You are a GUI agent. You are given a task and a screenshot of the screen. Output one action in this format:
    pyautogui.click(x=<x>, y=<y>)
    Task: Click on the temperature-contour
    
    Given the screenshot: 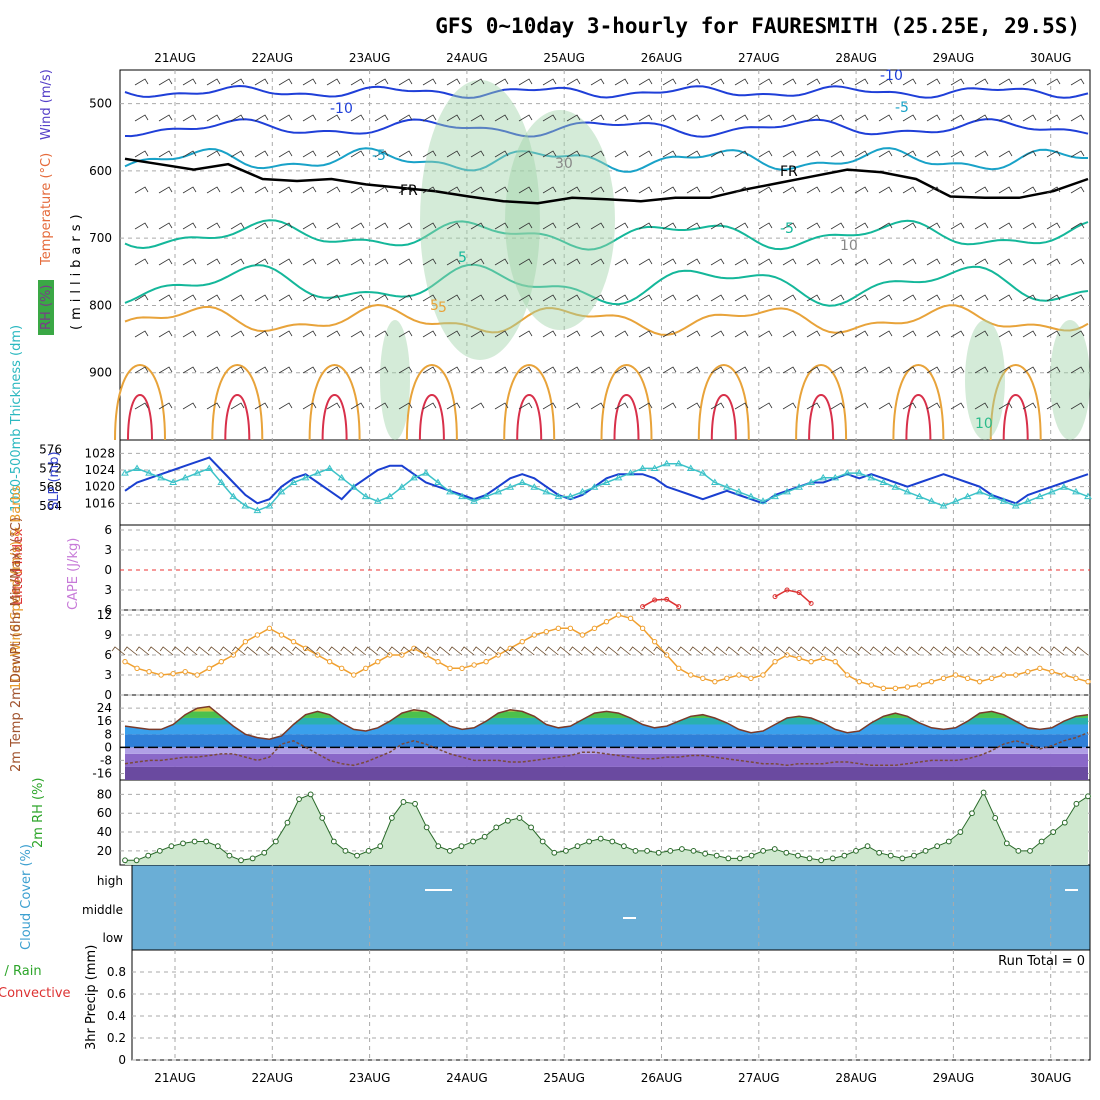 What is the action you would take?
    pyautogui.click(x=606, y=235)
    